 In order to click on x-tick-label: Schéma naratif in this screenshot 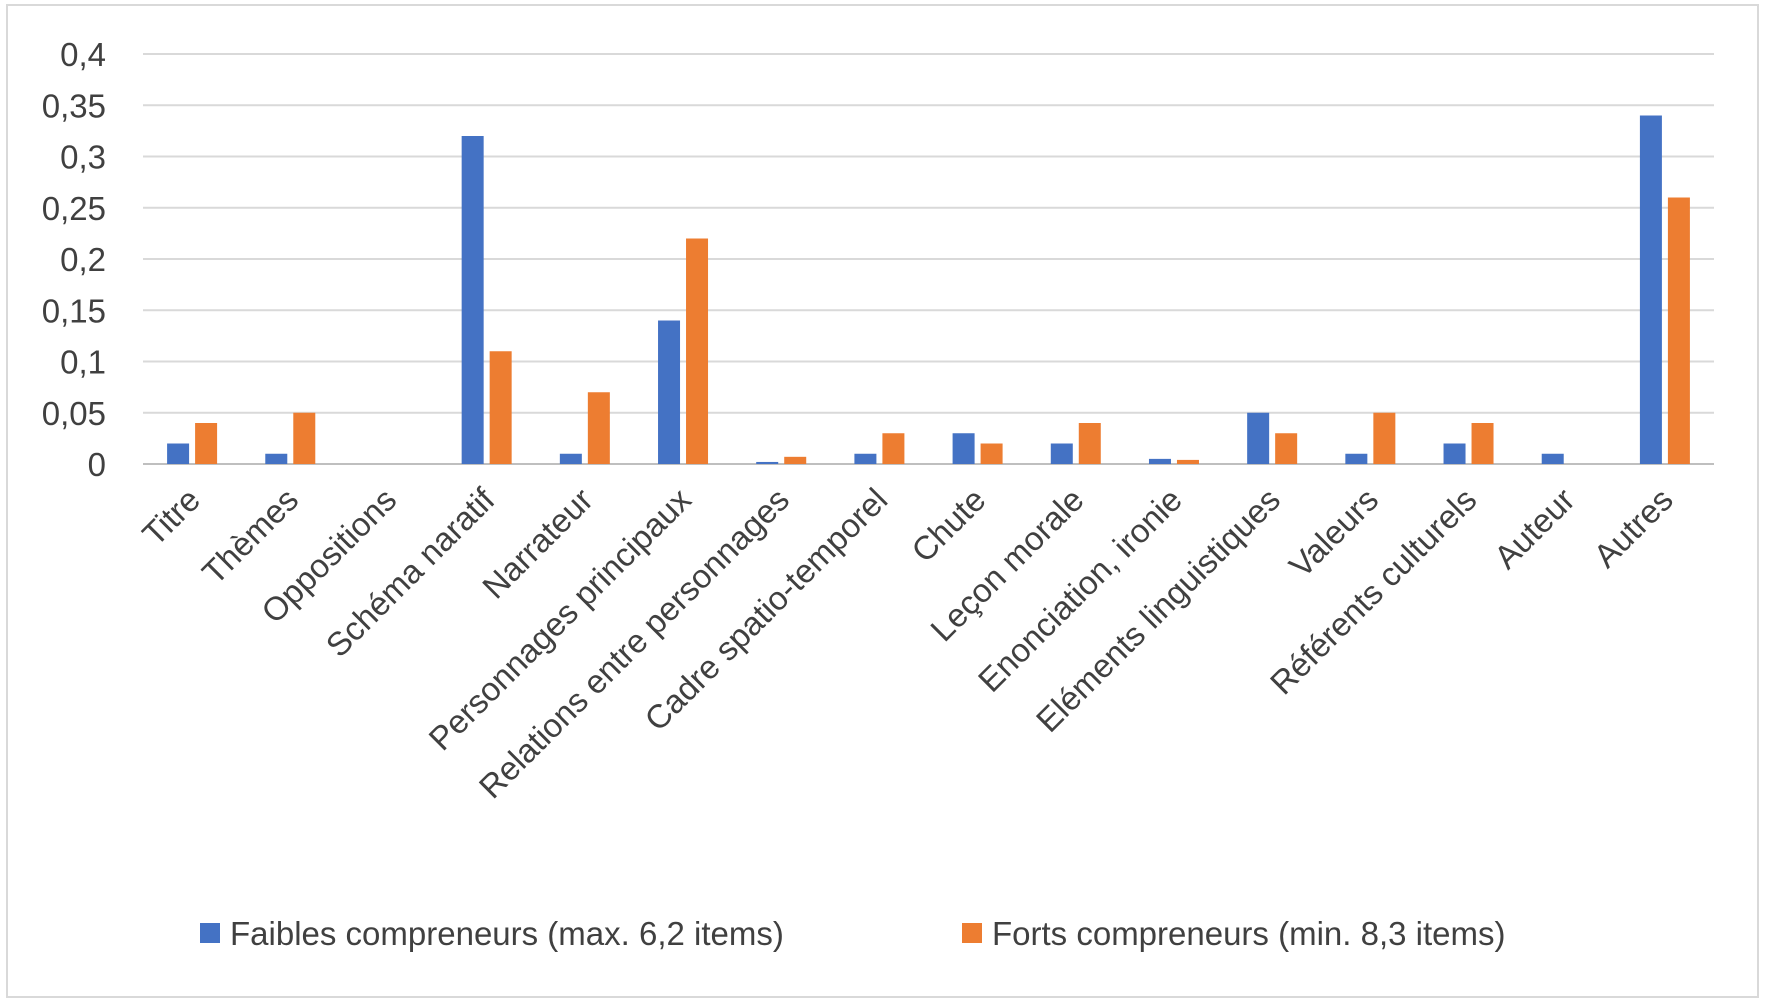, I will do `click(410, 572)`.